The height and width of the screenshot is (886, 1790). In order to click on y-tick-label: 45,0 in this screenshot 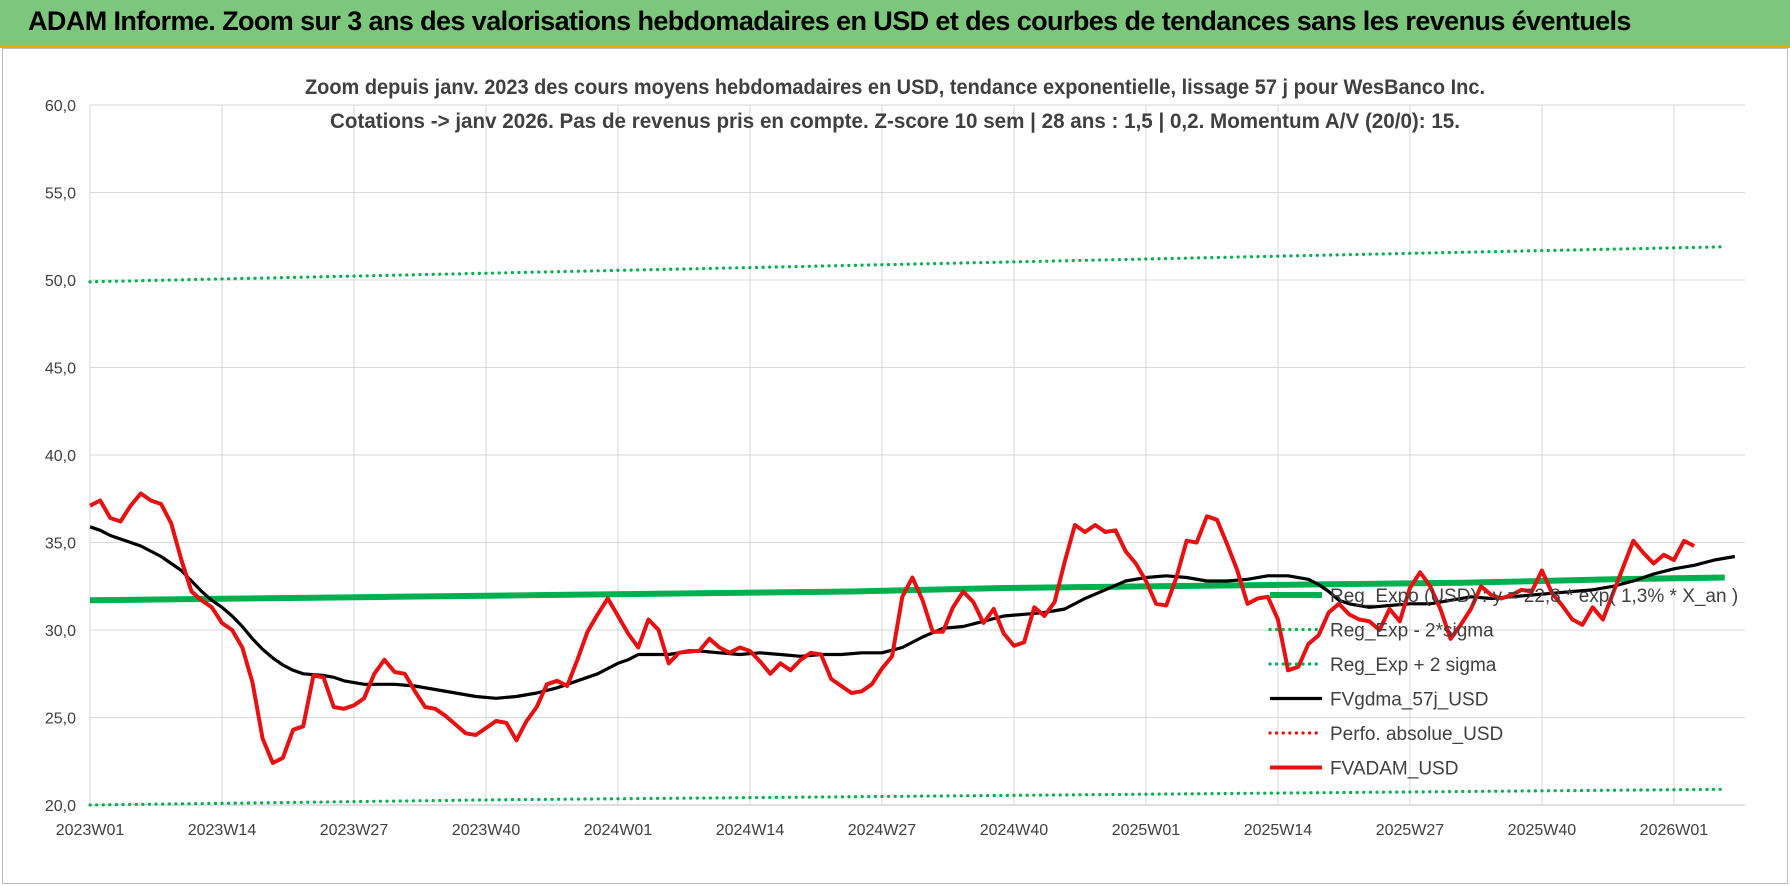, I will do `click(60, 369)`.